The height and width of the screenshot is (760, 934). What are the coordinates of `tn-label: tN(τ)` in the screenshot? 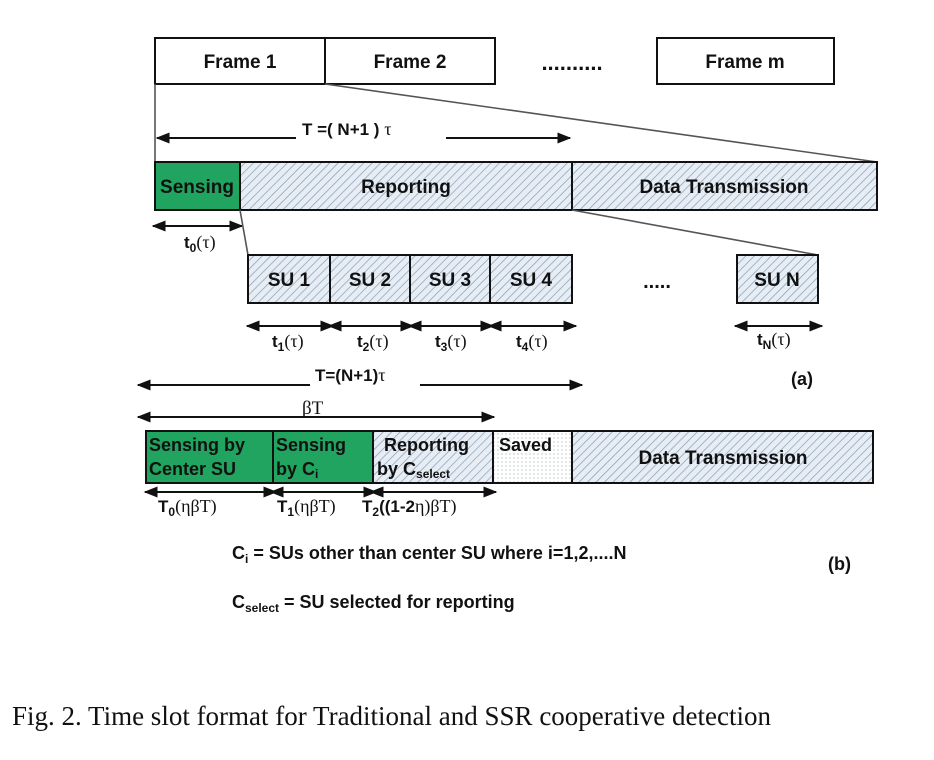 It's located at (774, 340).